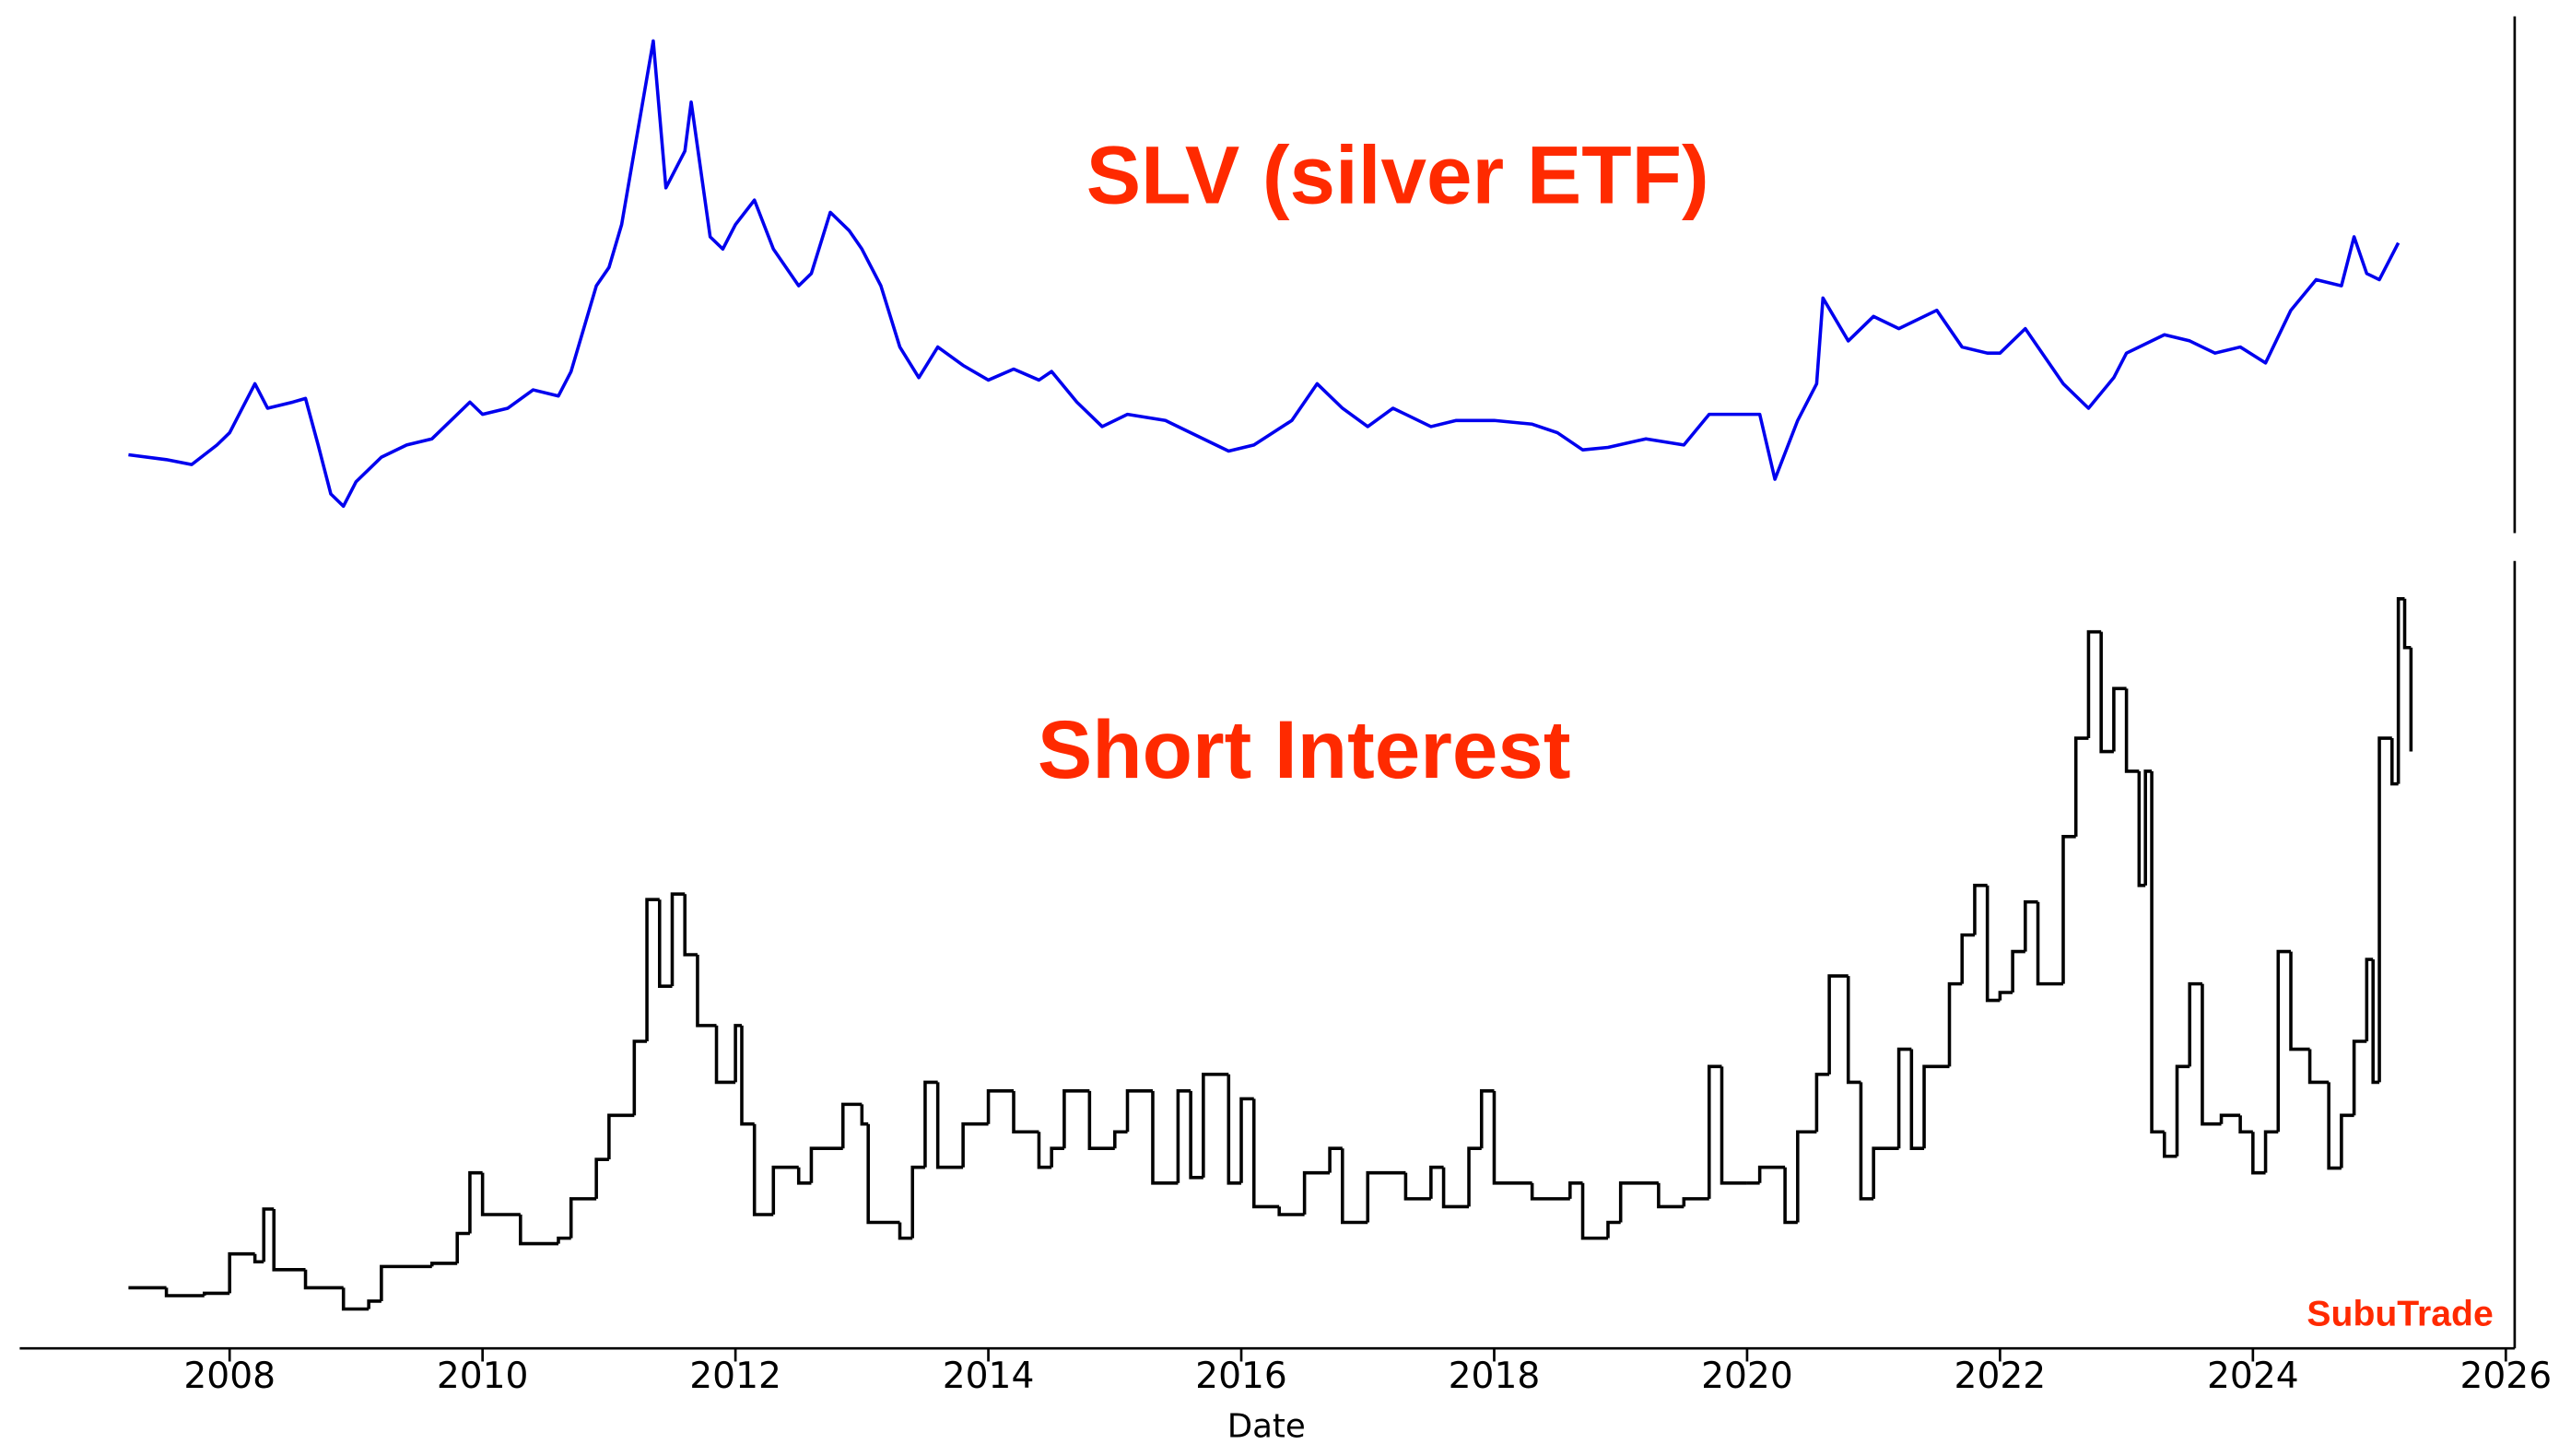 This screenshot has width=2559, height=1456. What do you see at coordinates (989, 1376) in the screenshot?
I see `x-tick-label: 2014` at bounding box center [989, 1376].